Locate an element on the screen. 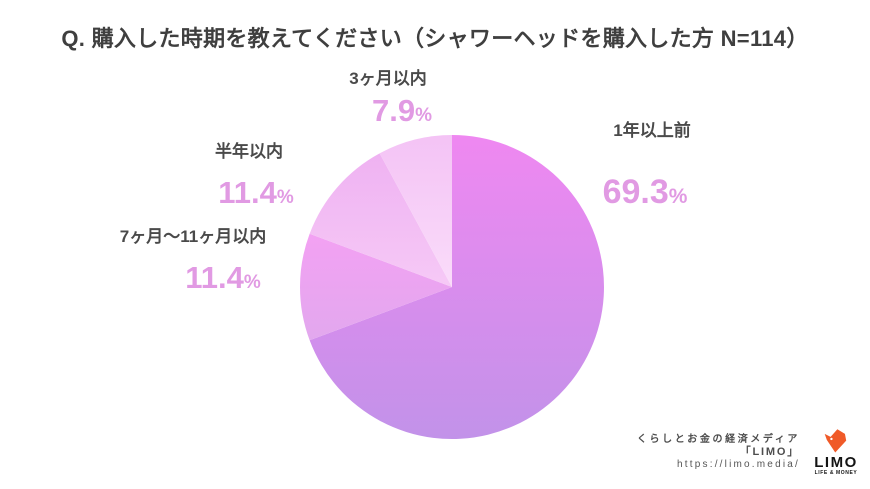 This screenshot has height=489, width=870. slice-value-number: 7.9 is located at coordinates (393, 110).